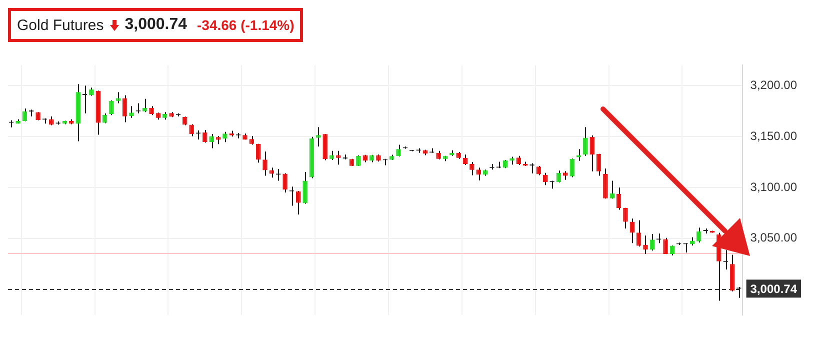  I want to click on y-tick-label: 3,050.00, so click(774, 237).